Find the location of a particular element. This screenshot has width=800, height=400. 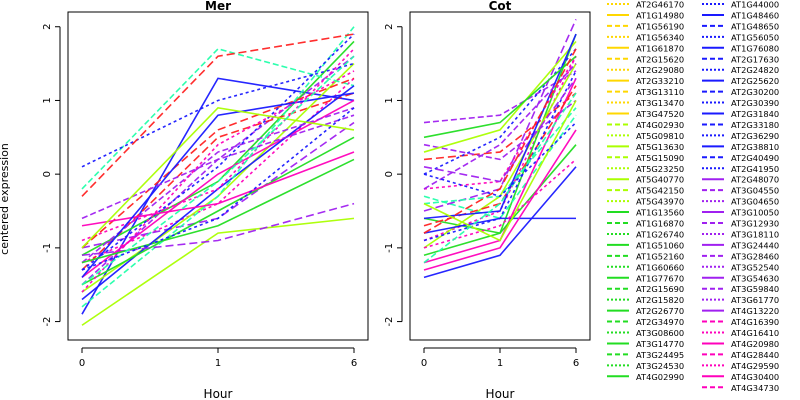

legend-label: AT1G13560 is located at coordinates (660, 213).